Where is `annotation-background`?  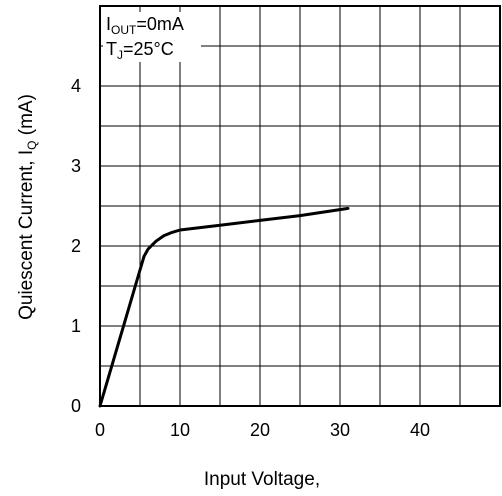 annotation-background is located at coordinates (152, 37).